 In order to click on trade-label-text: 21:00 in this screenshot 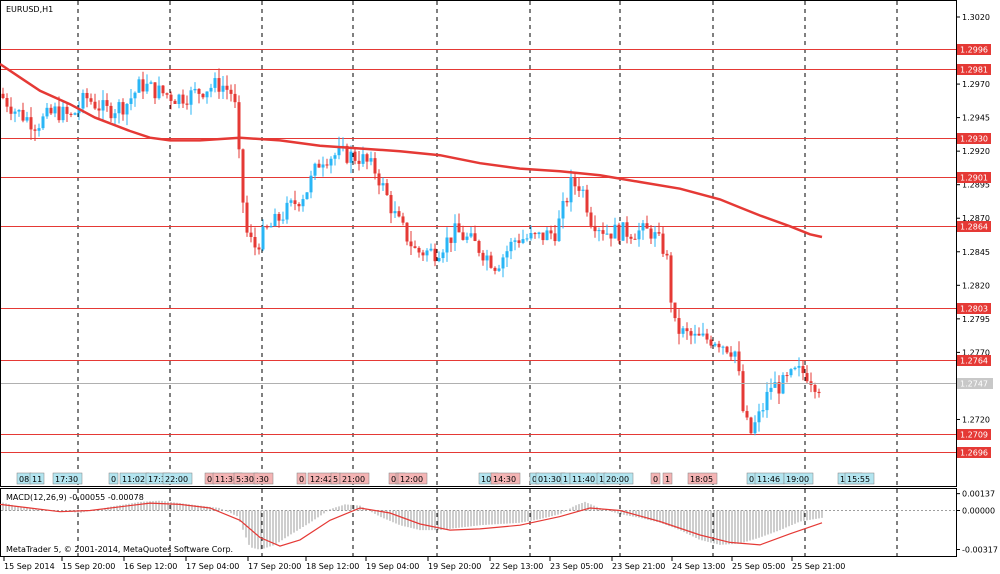, I will do `click(353, 479)`.